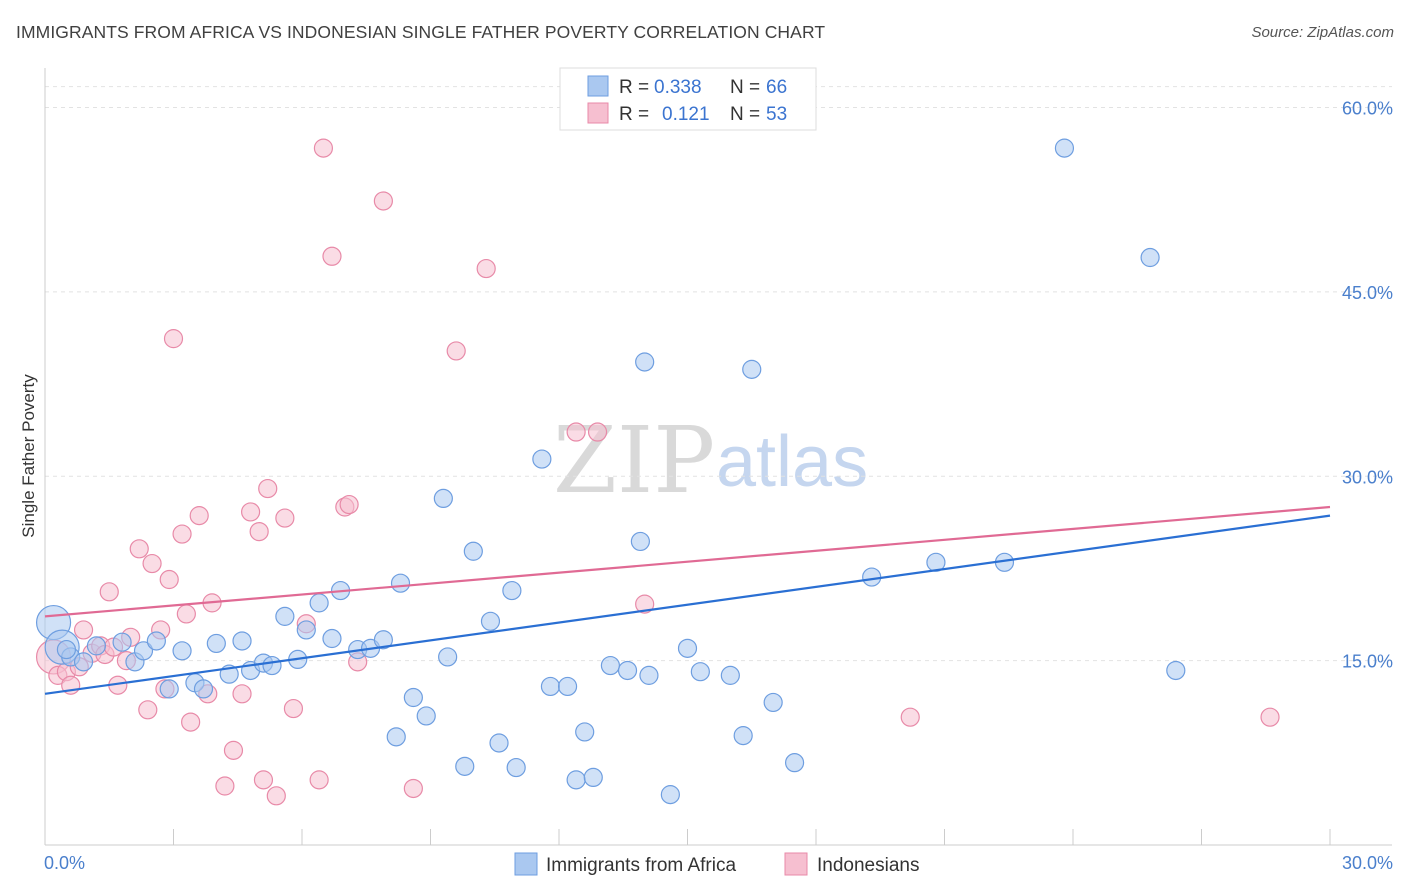 The height and width of the screenshot is (892, 1406). I want to click on y-tick-label: 30.0%, so click(1367, 477).